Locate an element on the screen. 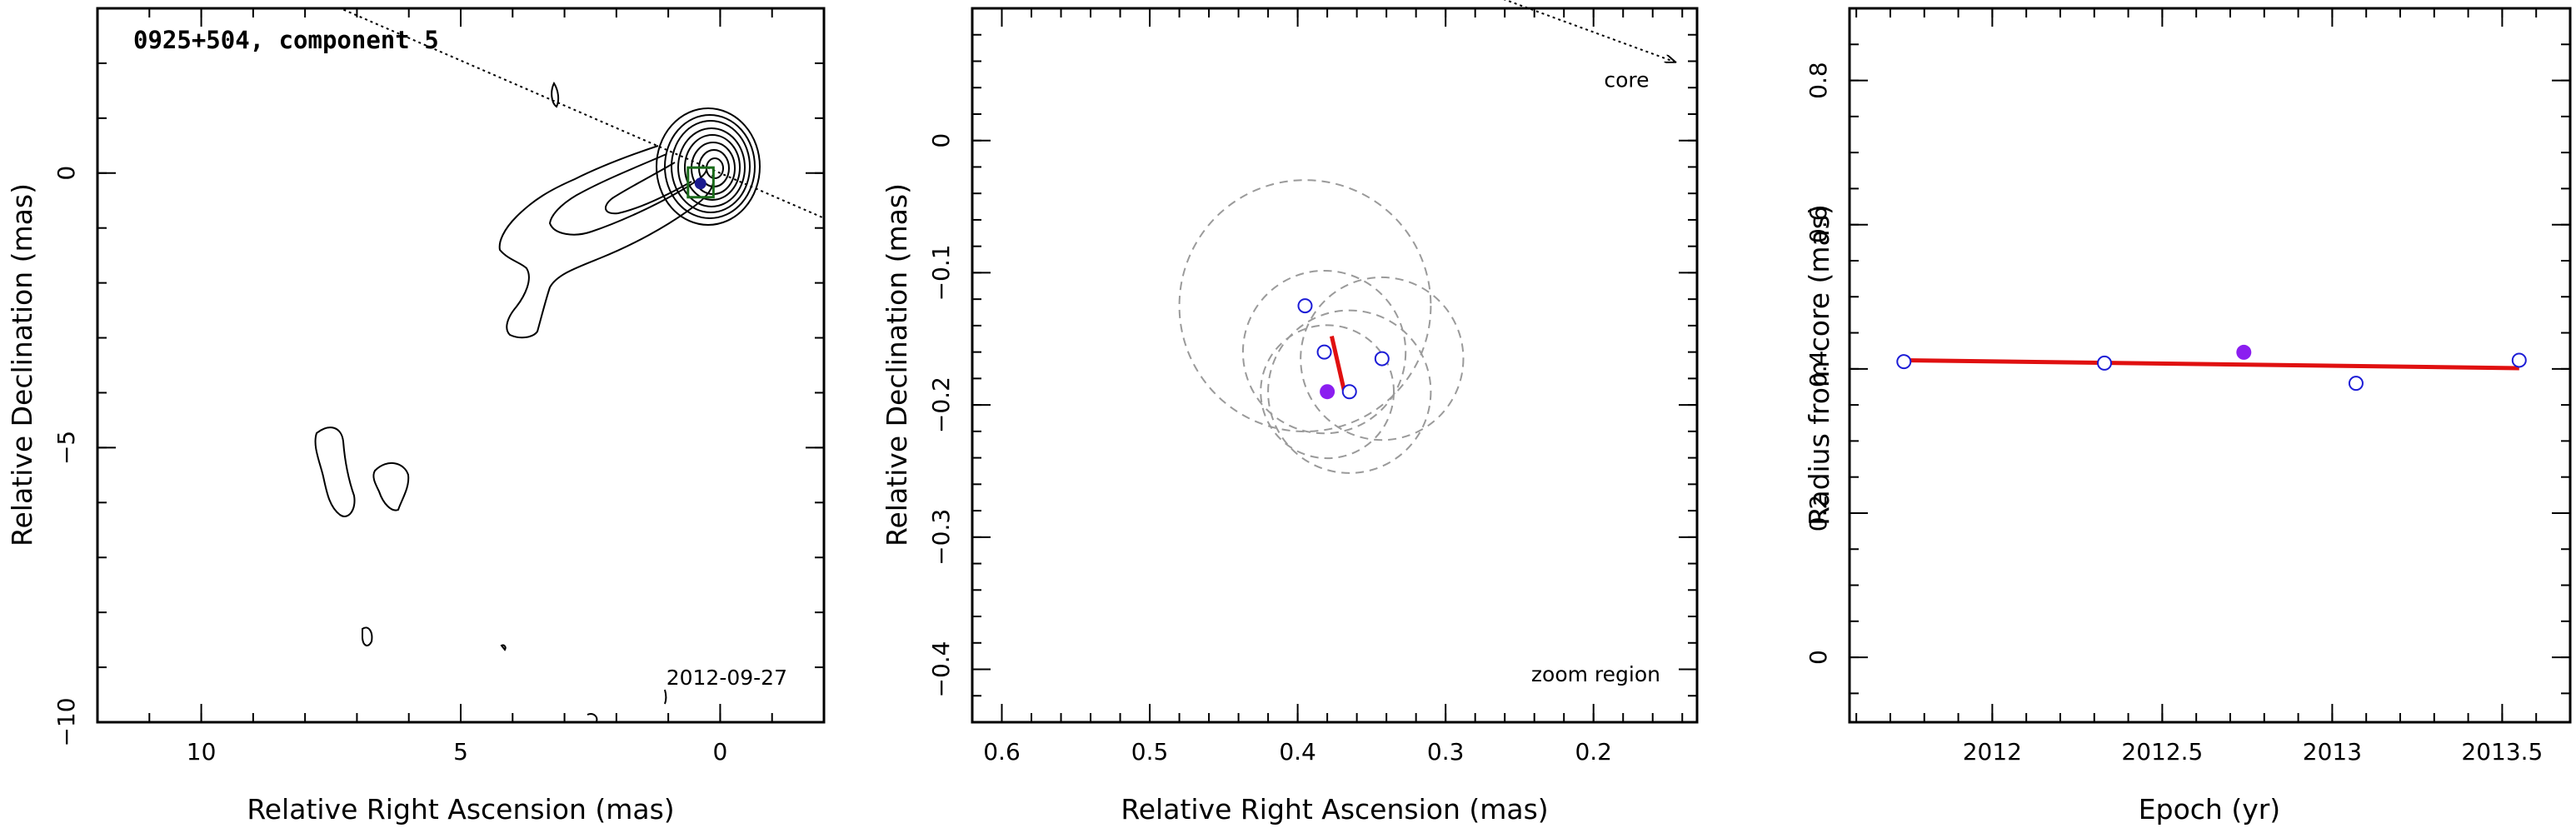 Image resolution: width=2576 pixels, height=833 pixels. y-tick-label: 0.8 is located at coordinates (1818, 80).